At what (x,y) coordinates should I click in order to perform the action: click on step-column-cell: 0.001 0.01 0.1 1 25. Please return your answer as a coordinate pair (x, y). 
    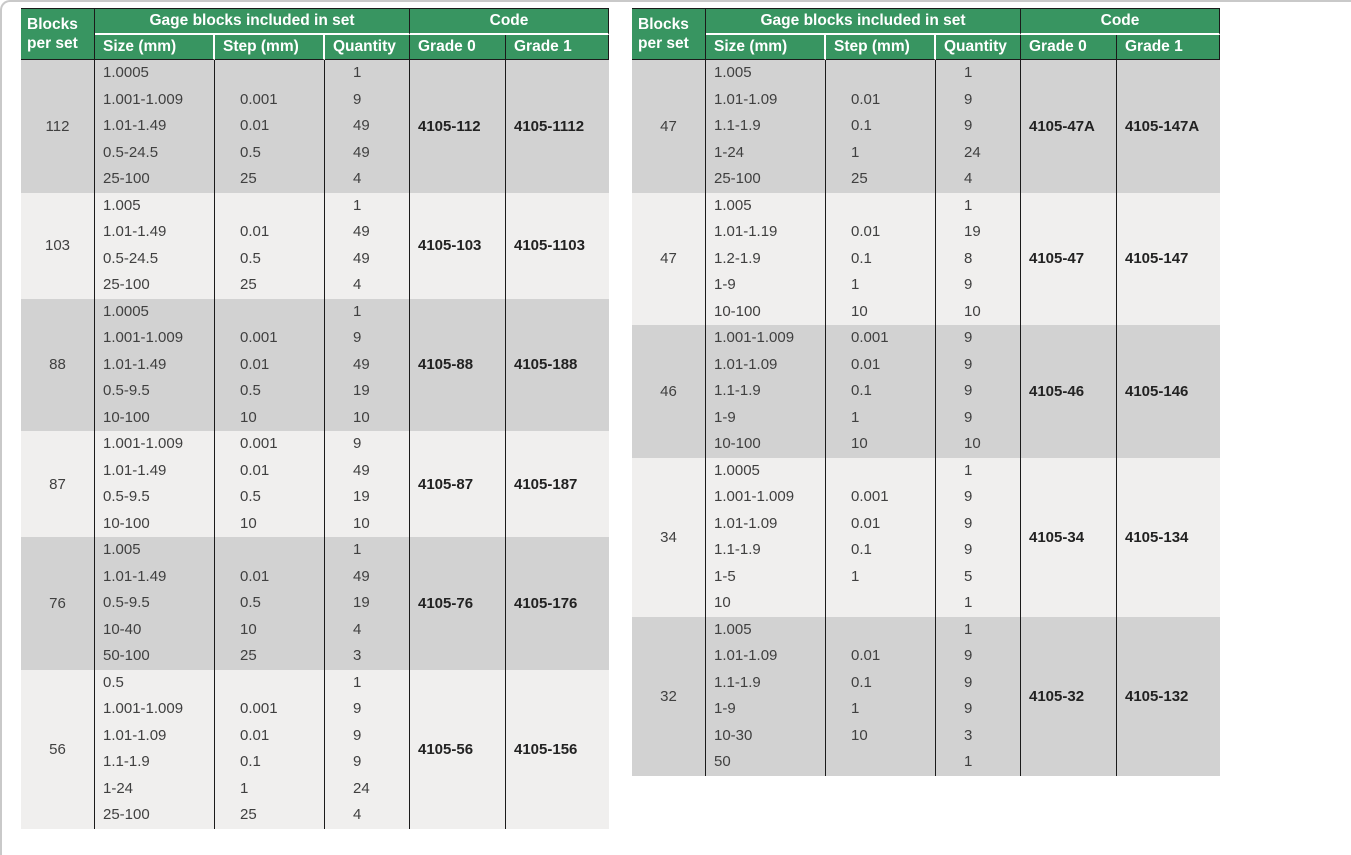
    Looking at the image, I should click on (270, 749).